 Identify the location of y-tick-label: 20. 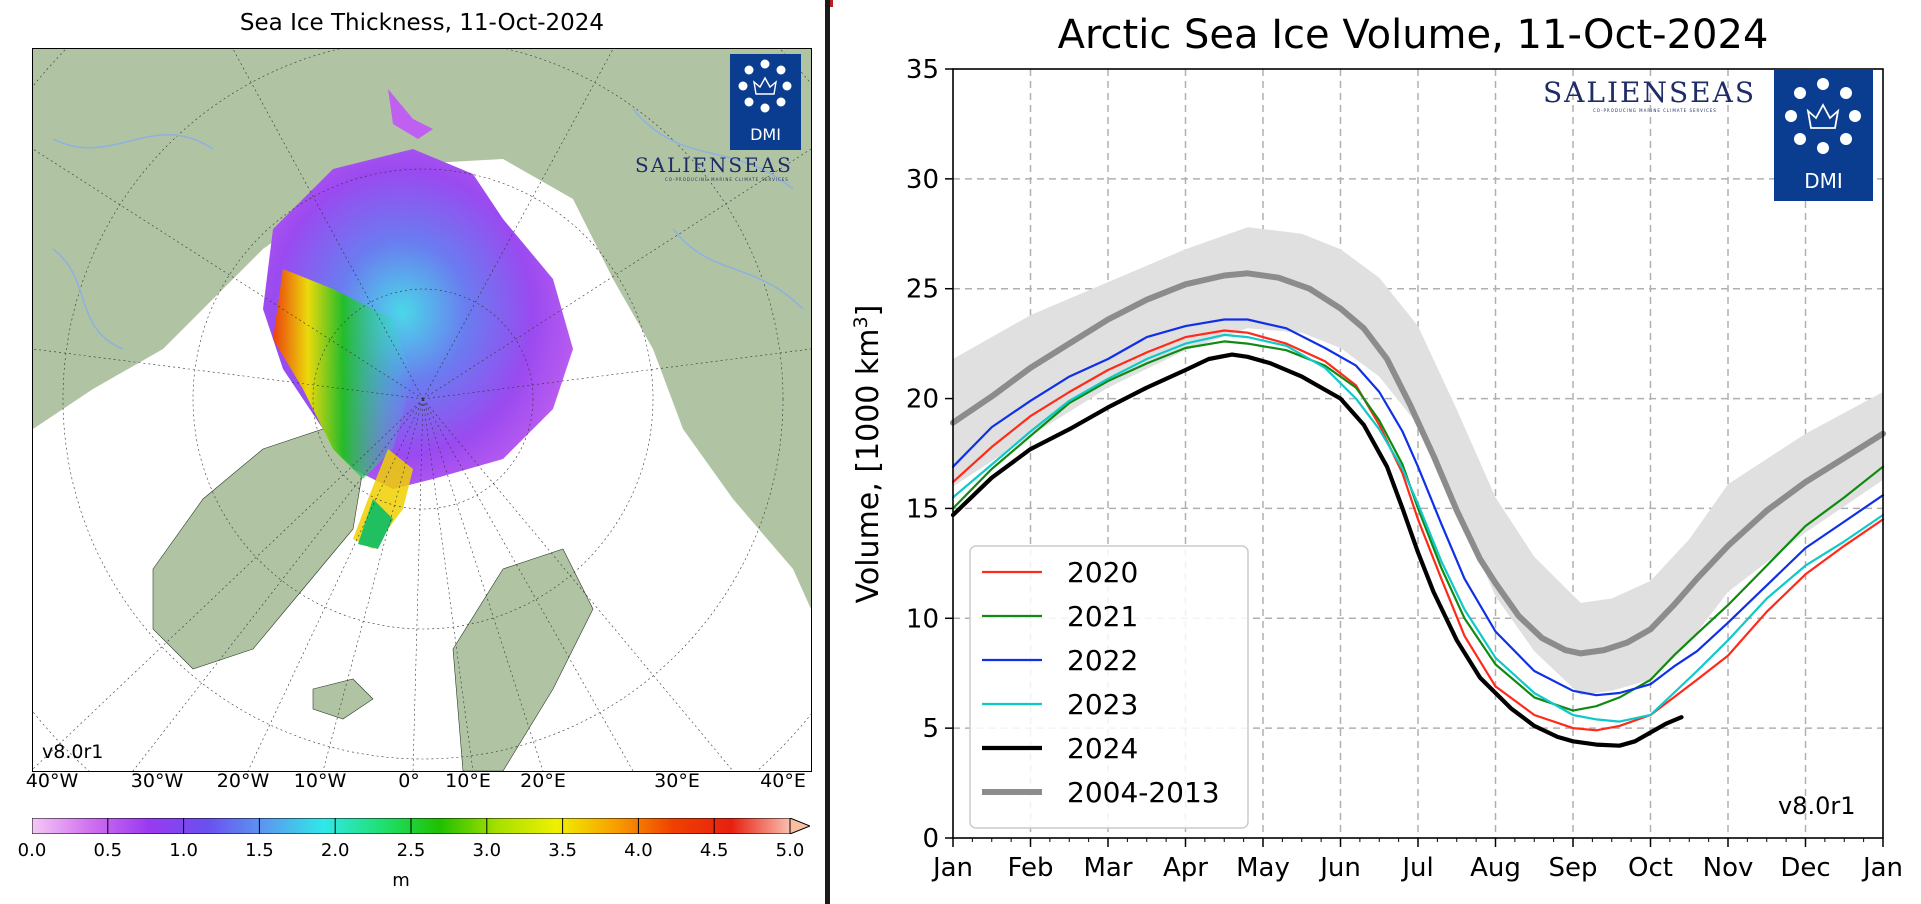
(922, 400).